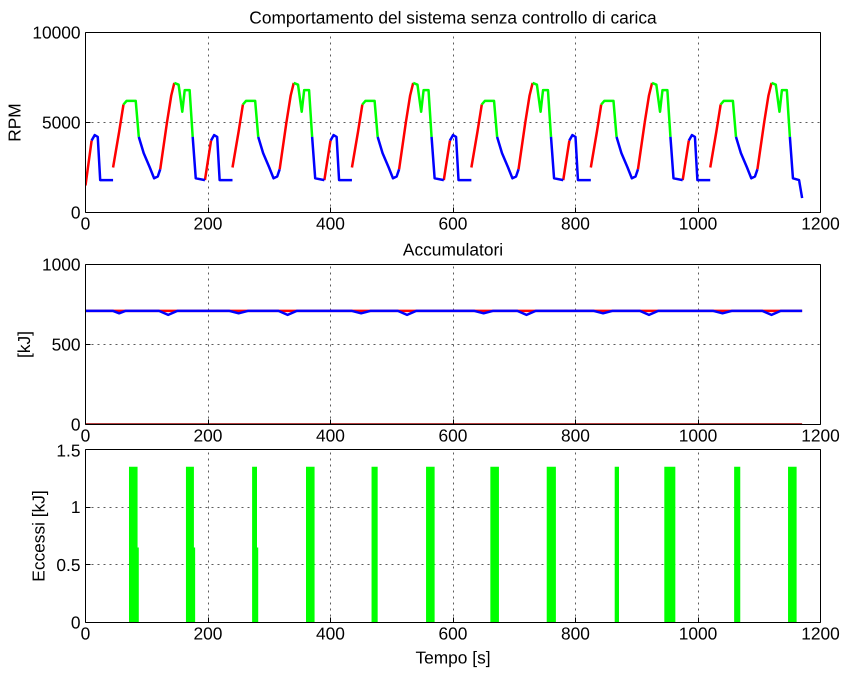  I want to click on y-tick-label: 10000, so click(56, 32).